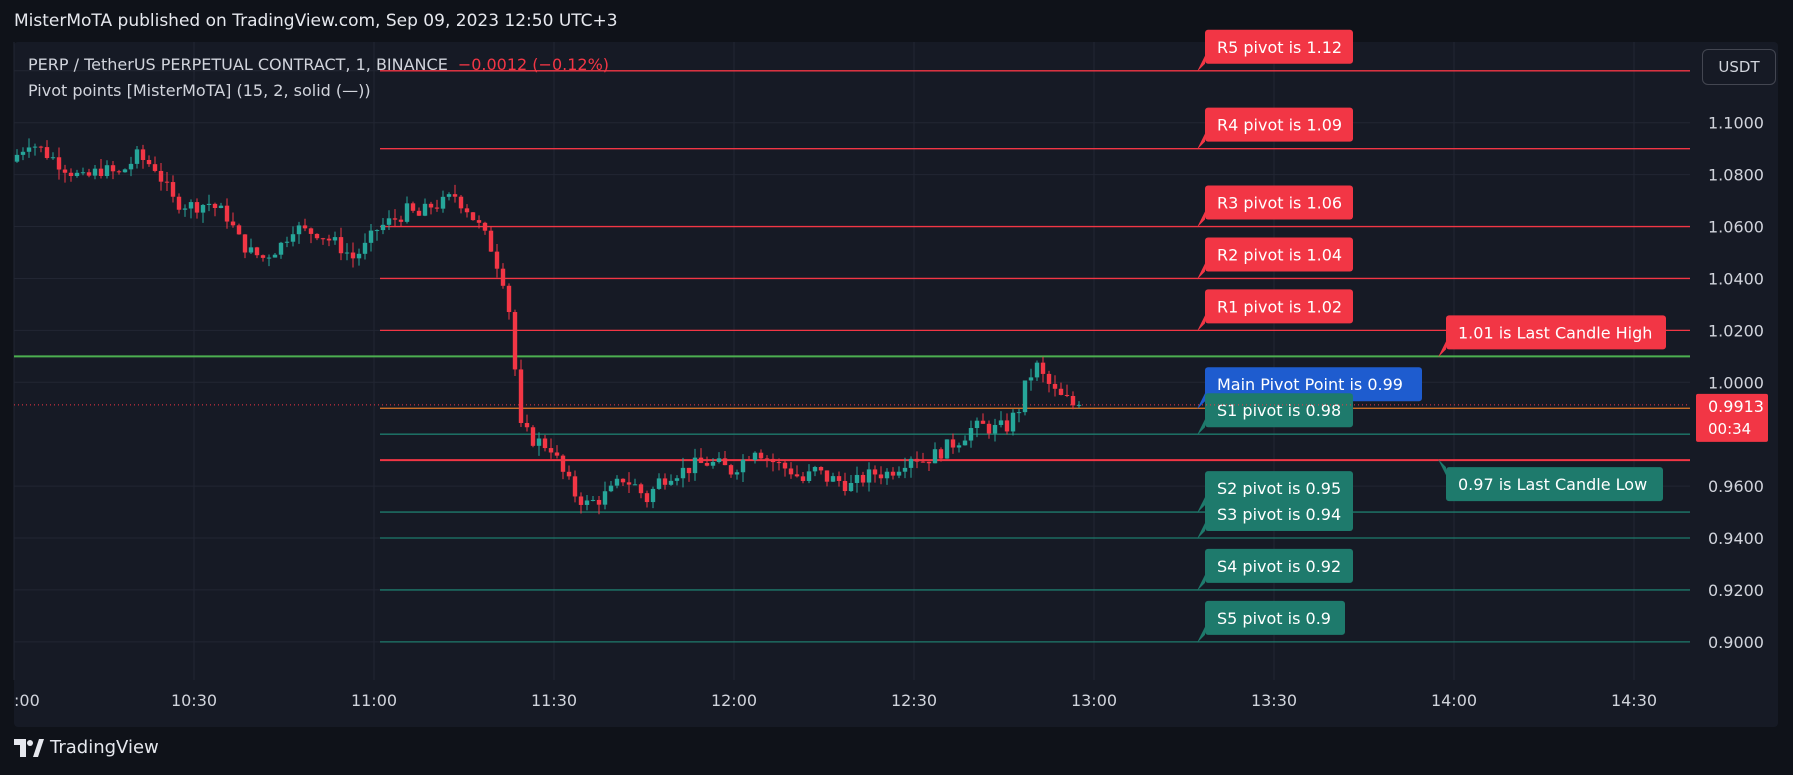  I want to click on pivot-label-r2: R2 pivot is 1.04, so click(1275, 258).